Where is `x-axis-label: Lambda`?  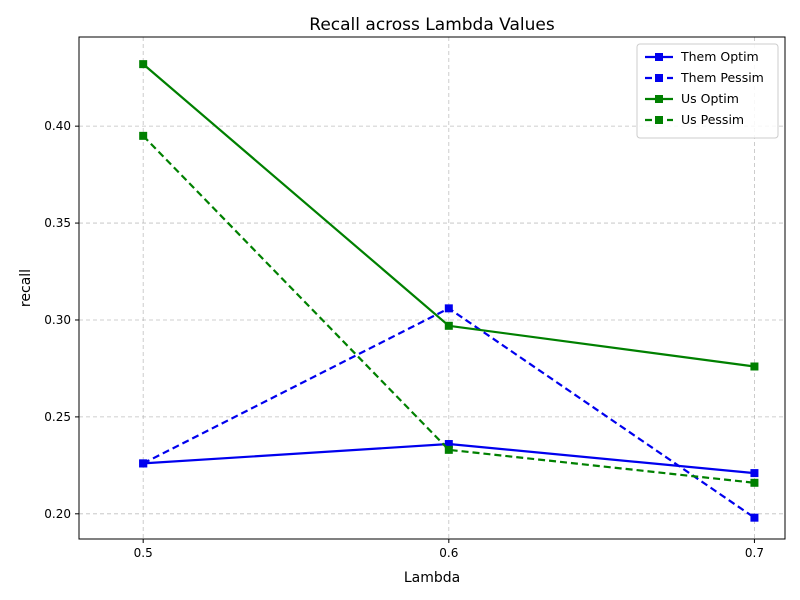 x-axis-label: Lambda is located at coordinates (432, 578).